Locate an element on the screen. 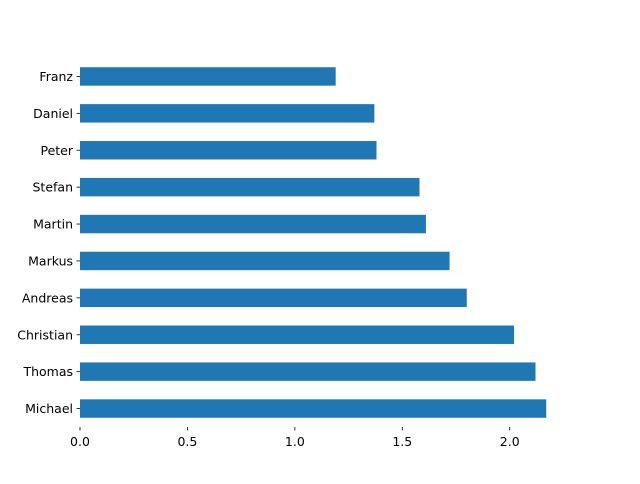  bar-stefan is located at coordinates (250, 187).